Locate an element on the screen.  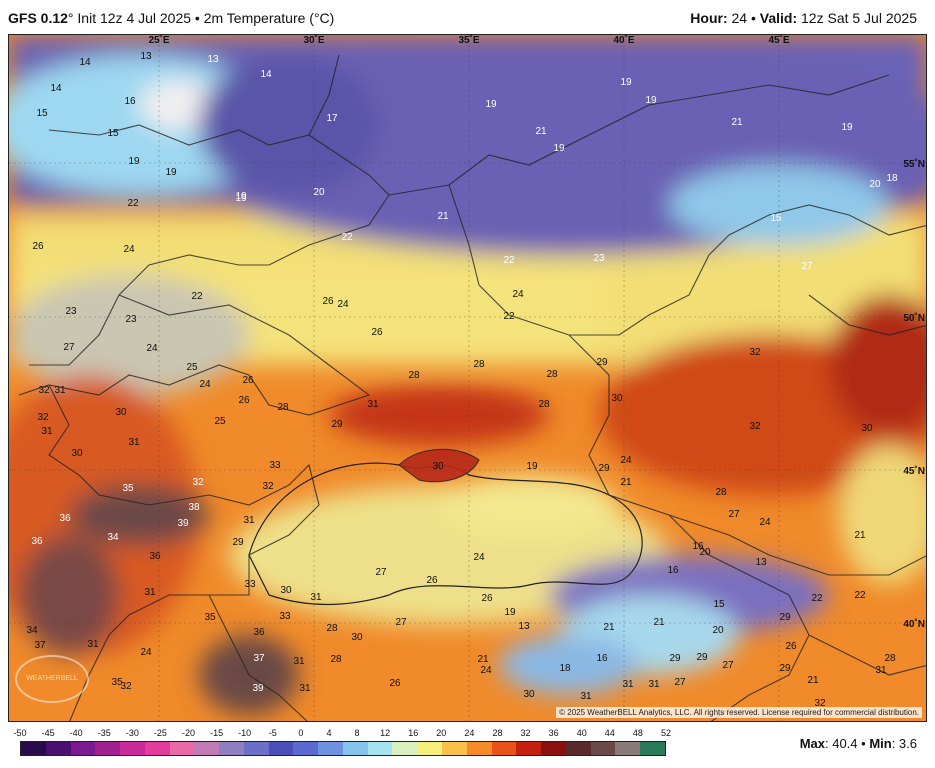
valid-label: Valid: is located at coordinates (778, 18).